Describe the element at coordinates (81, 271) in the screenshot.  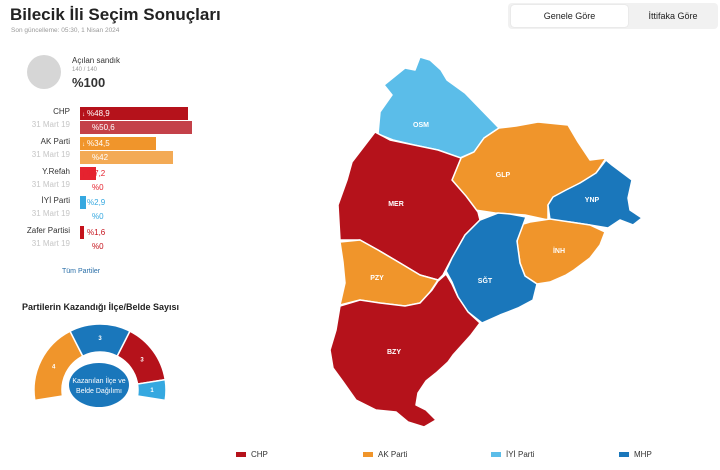
I see `all-parties-link: Tüm Partiler` at that location.